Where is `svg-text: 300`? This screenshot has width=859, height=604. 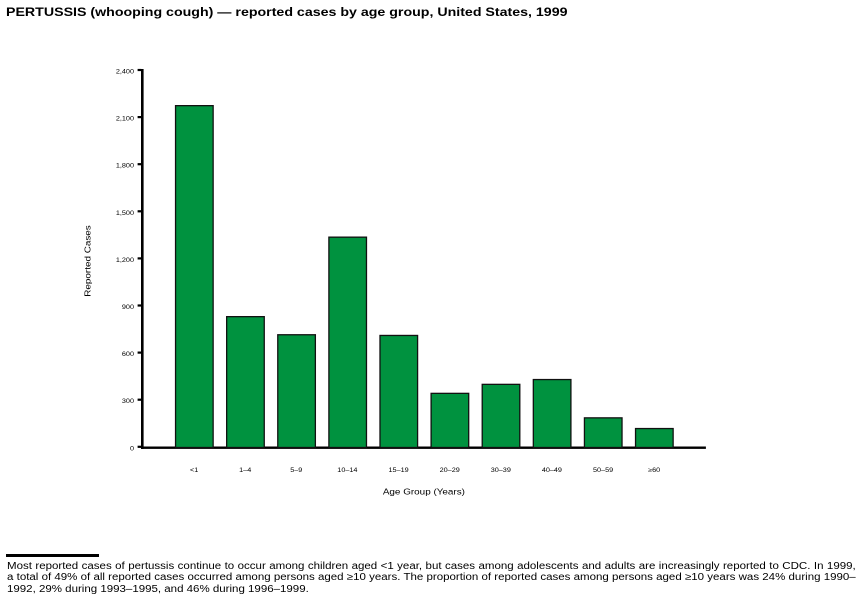
svg-text: 300 is located at coordinates (128, 402).